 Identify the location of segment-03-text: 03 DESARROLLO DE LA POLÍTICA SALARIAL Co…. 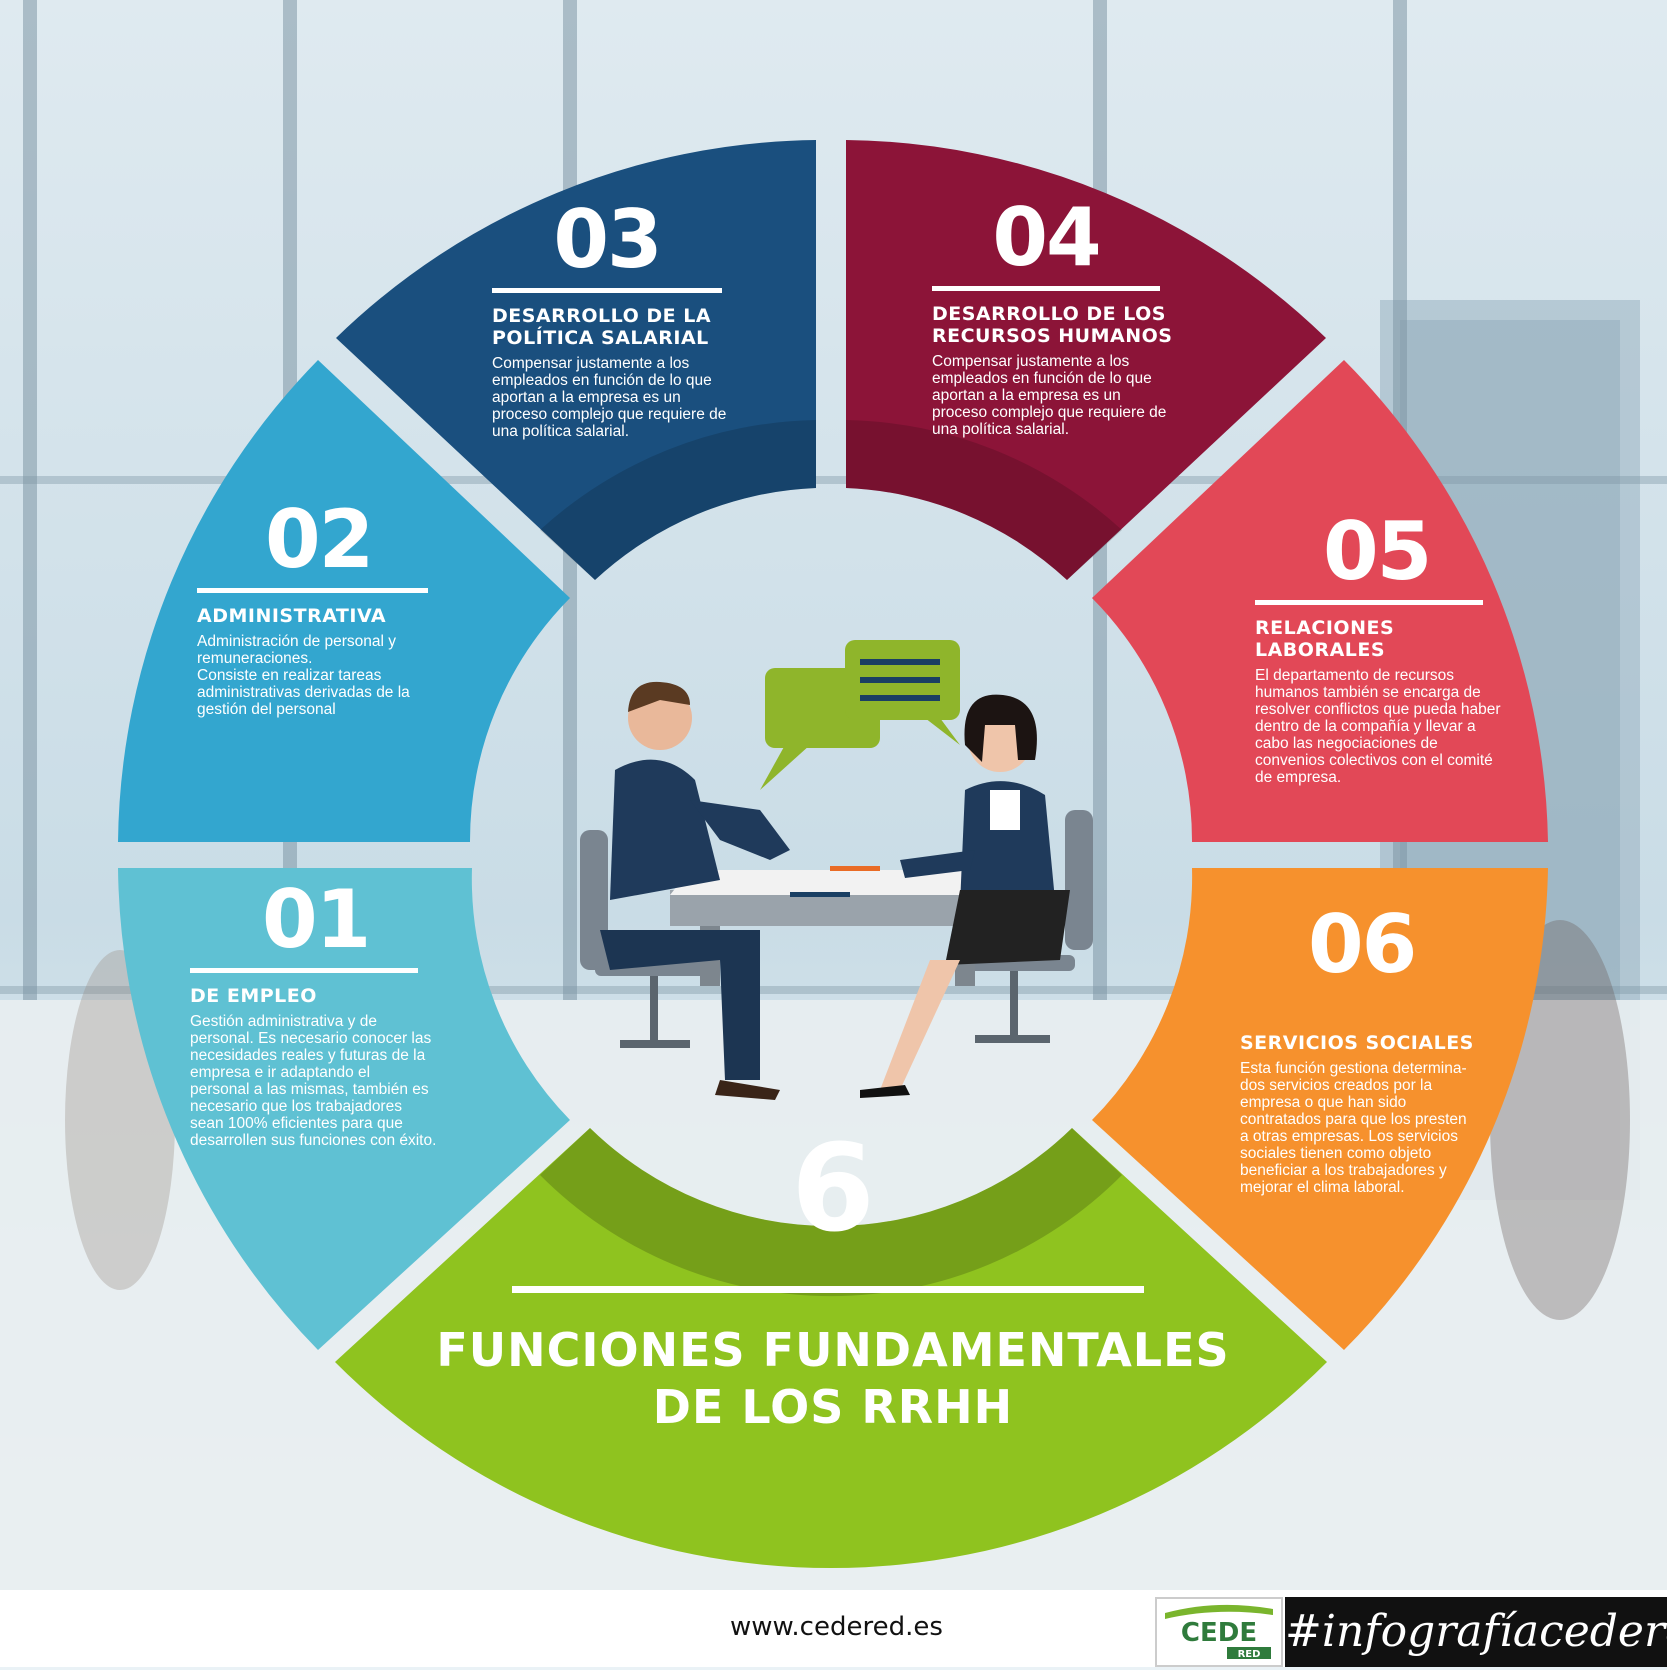
(622, 320).